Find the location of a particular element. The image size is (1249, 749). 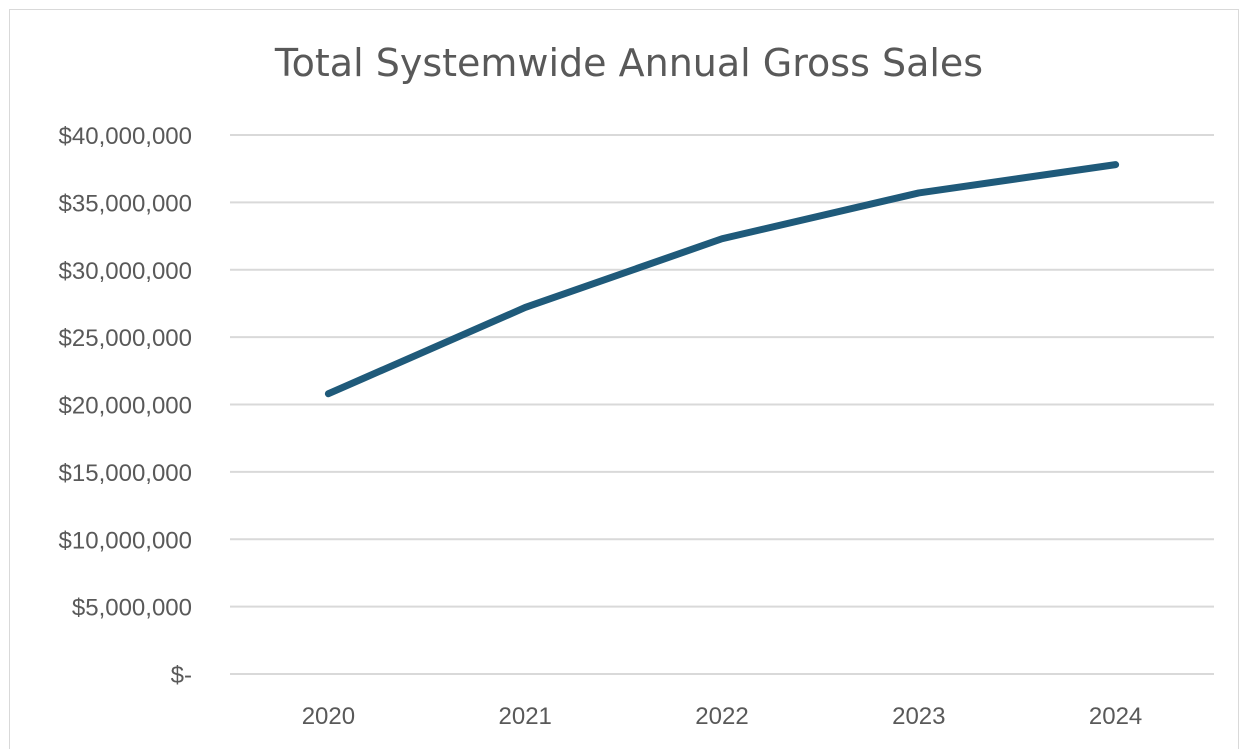

x-axis-tick-labels: 2020 2021 2022 2023 2024 is located at coordinates (722, 716).